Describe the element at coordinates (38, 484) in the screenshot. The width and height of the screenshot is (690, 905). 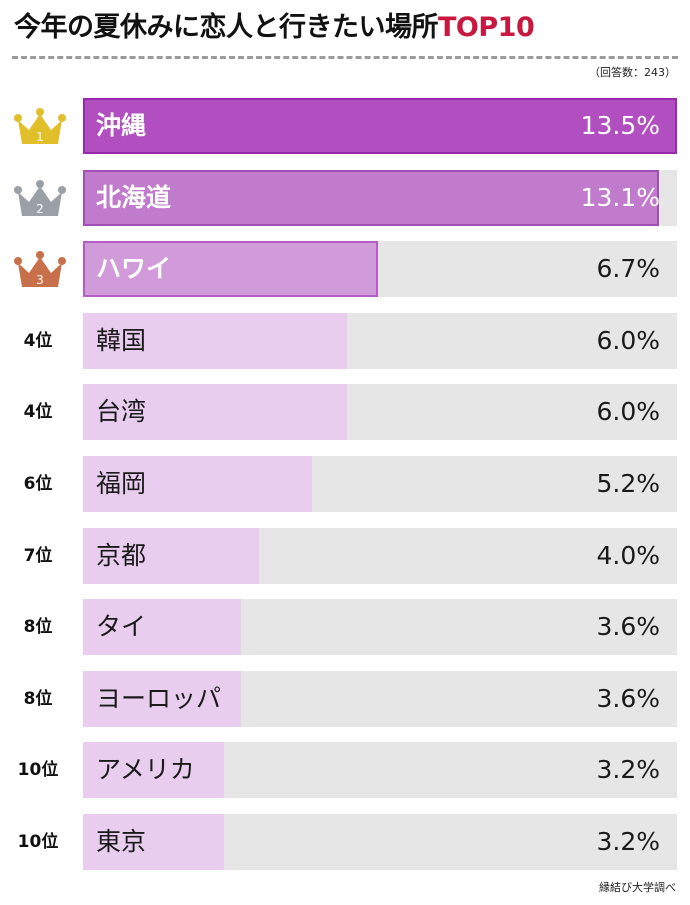
I see `rank-label: 6位` at that location.